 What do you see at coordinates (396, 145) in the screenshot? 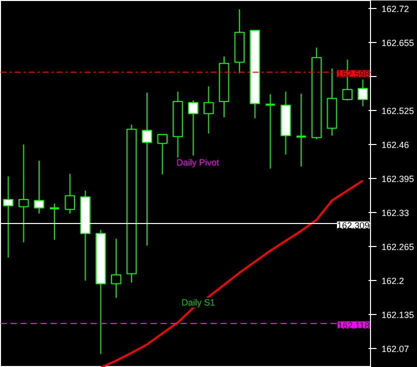
I see `y-tick-label: 162.46` at bounding box center [396, 145].